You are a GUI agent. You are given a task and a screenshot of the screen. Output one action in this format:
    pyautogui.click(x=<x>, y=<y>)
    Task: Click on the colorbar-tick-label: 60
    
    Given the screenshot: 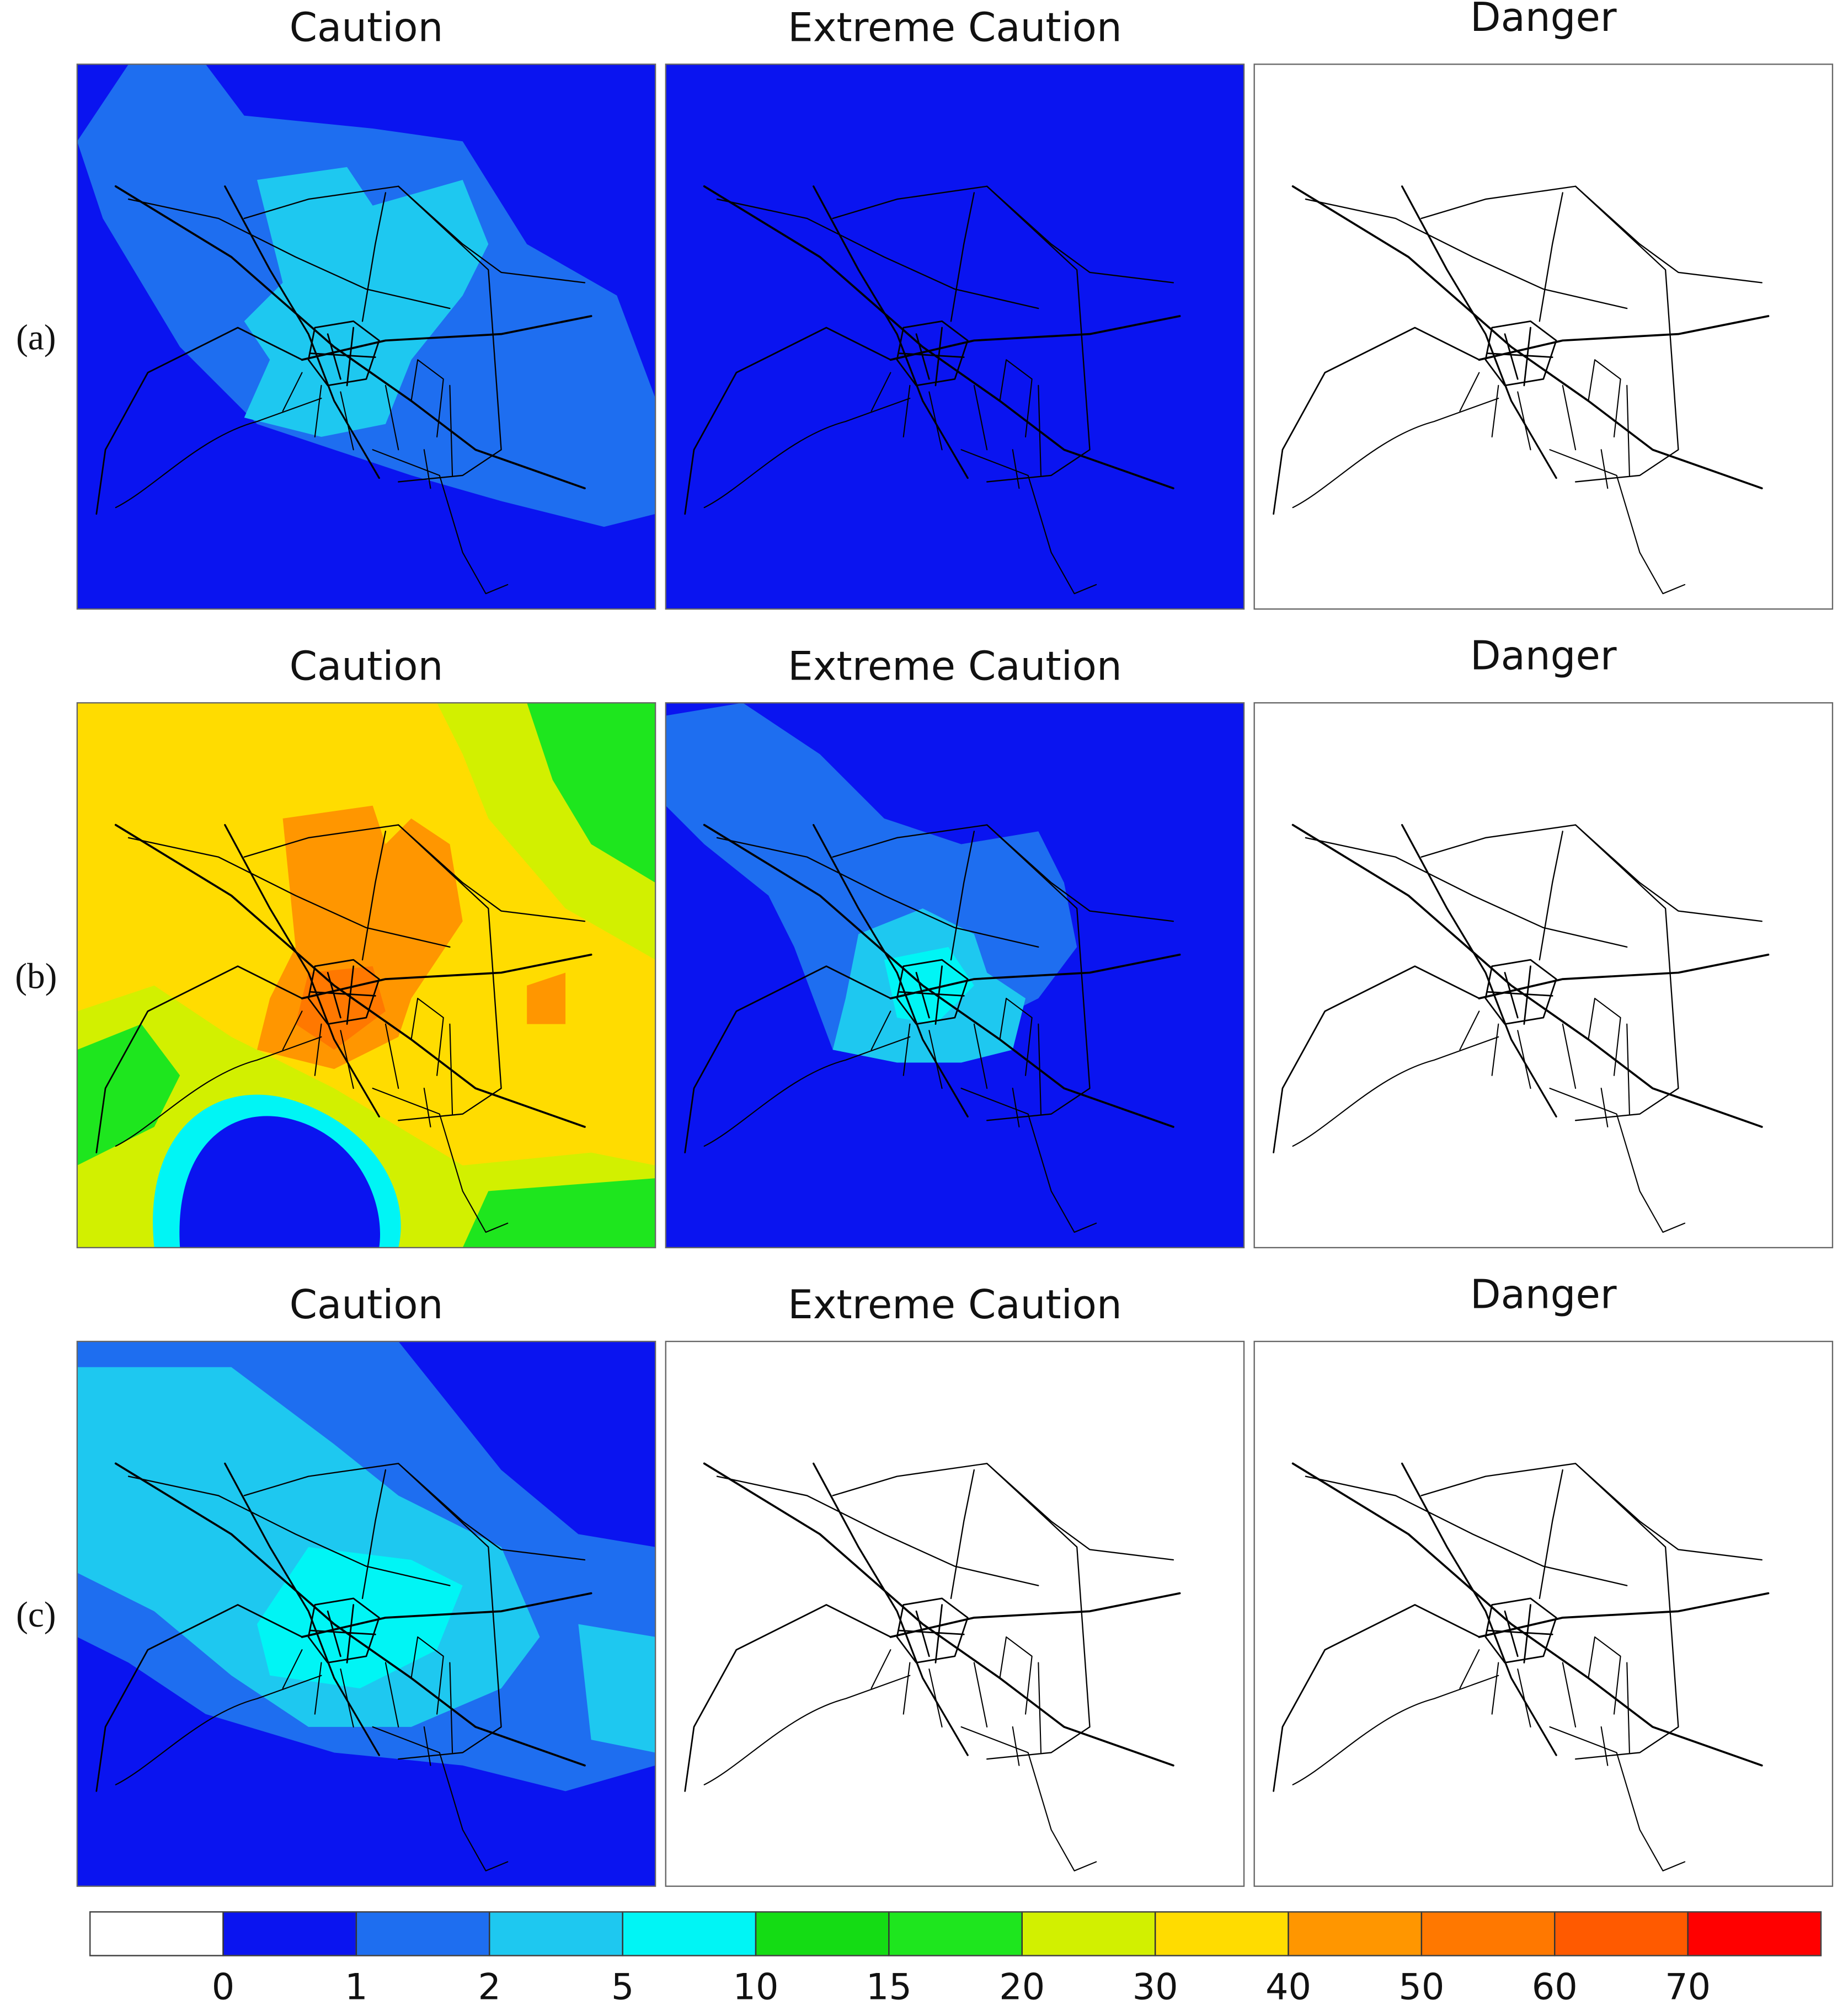 What is the action you would take?
    pyautogui.click(x=1555, y=1987)
    